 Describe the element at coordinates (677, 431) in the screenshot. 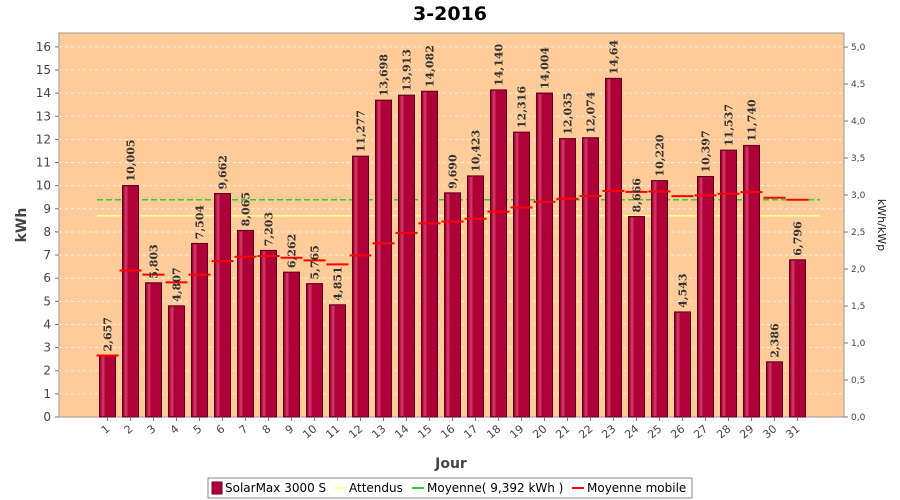

I see `x-tick-label: 26` at that location.